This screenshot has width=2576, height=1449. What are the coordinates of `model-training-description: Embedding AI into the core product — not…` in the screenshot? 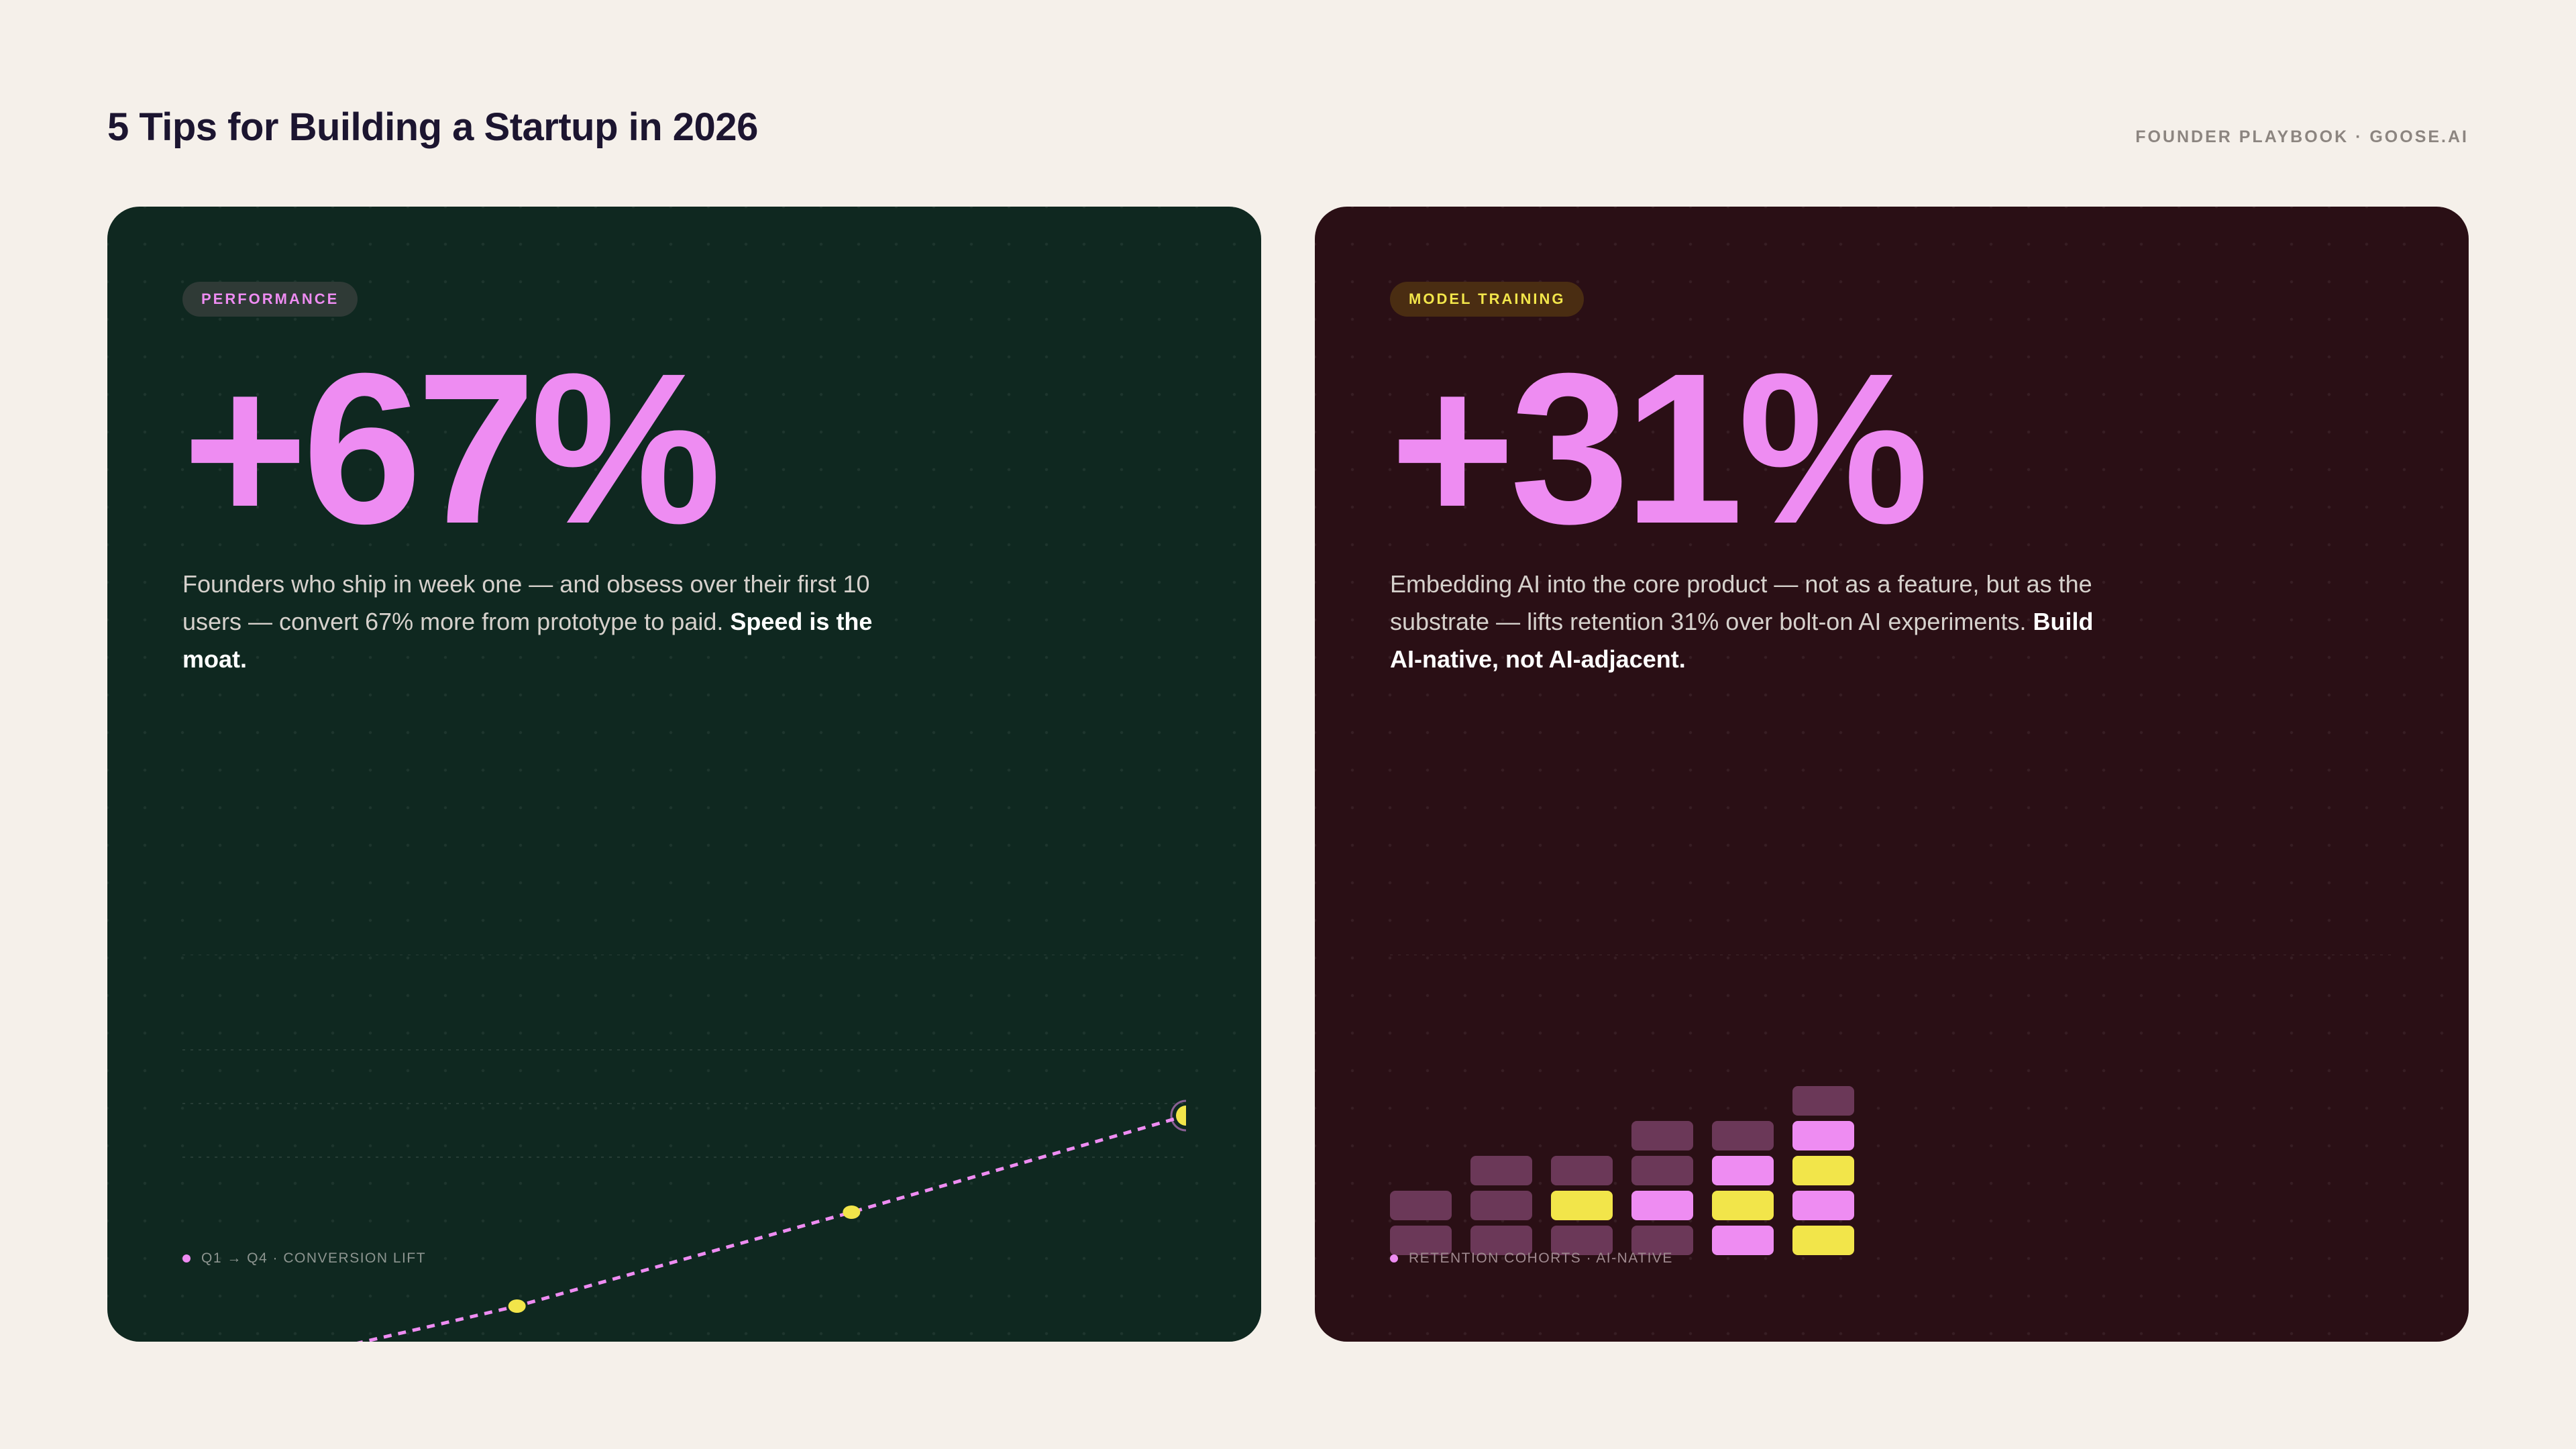 It's located at (1759, 622).